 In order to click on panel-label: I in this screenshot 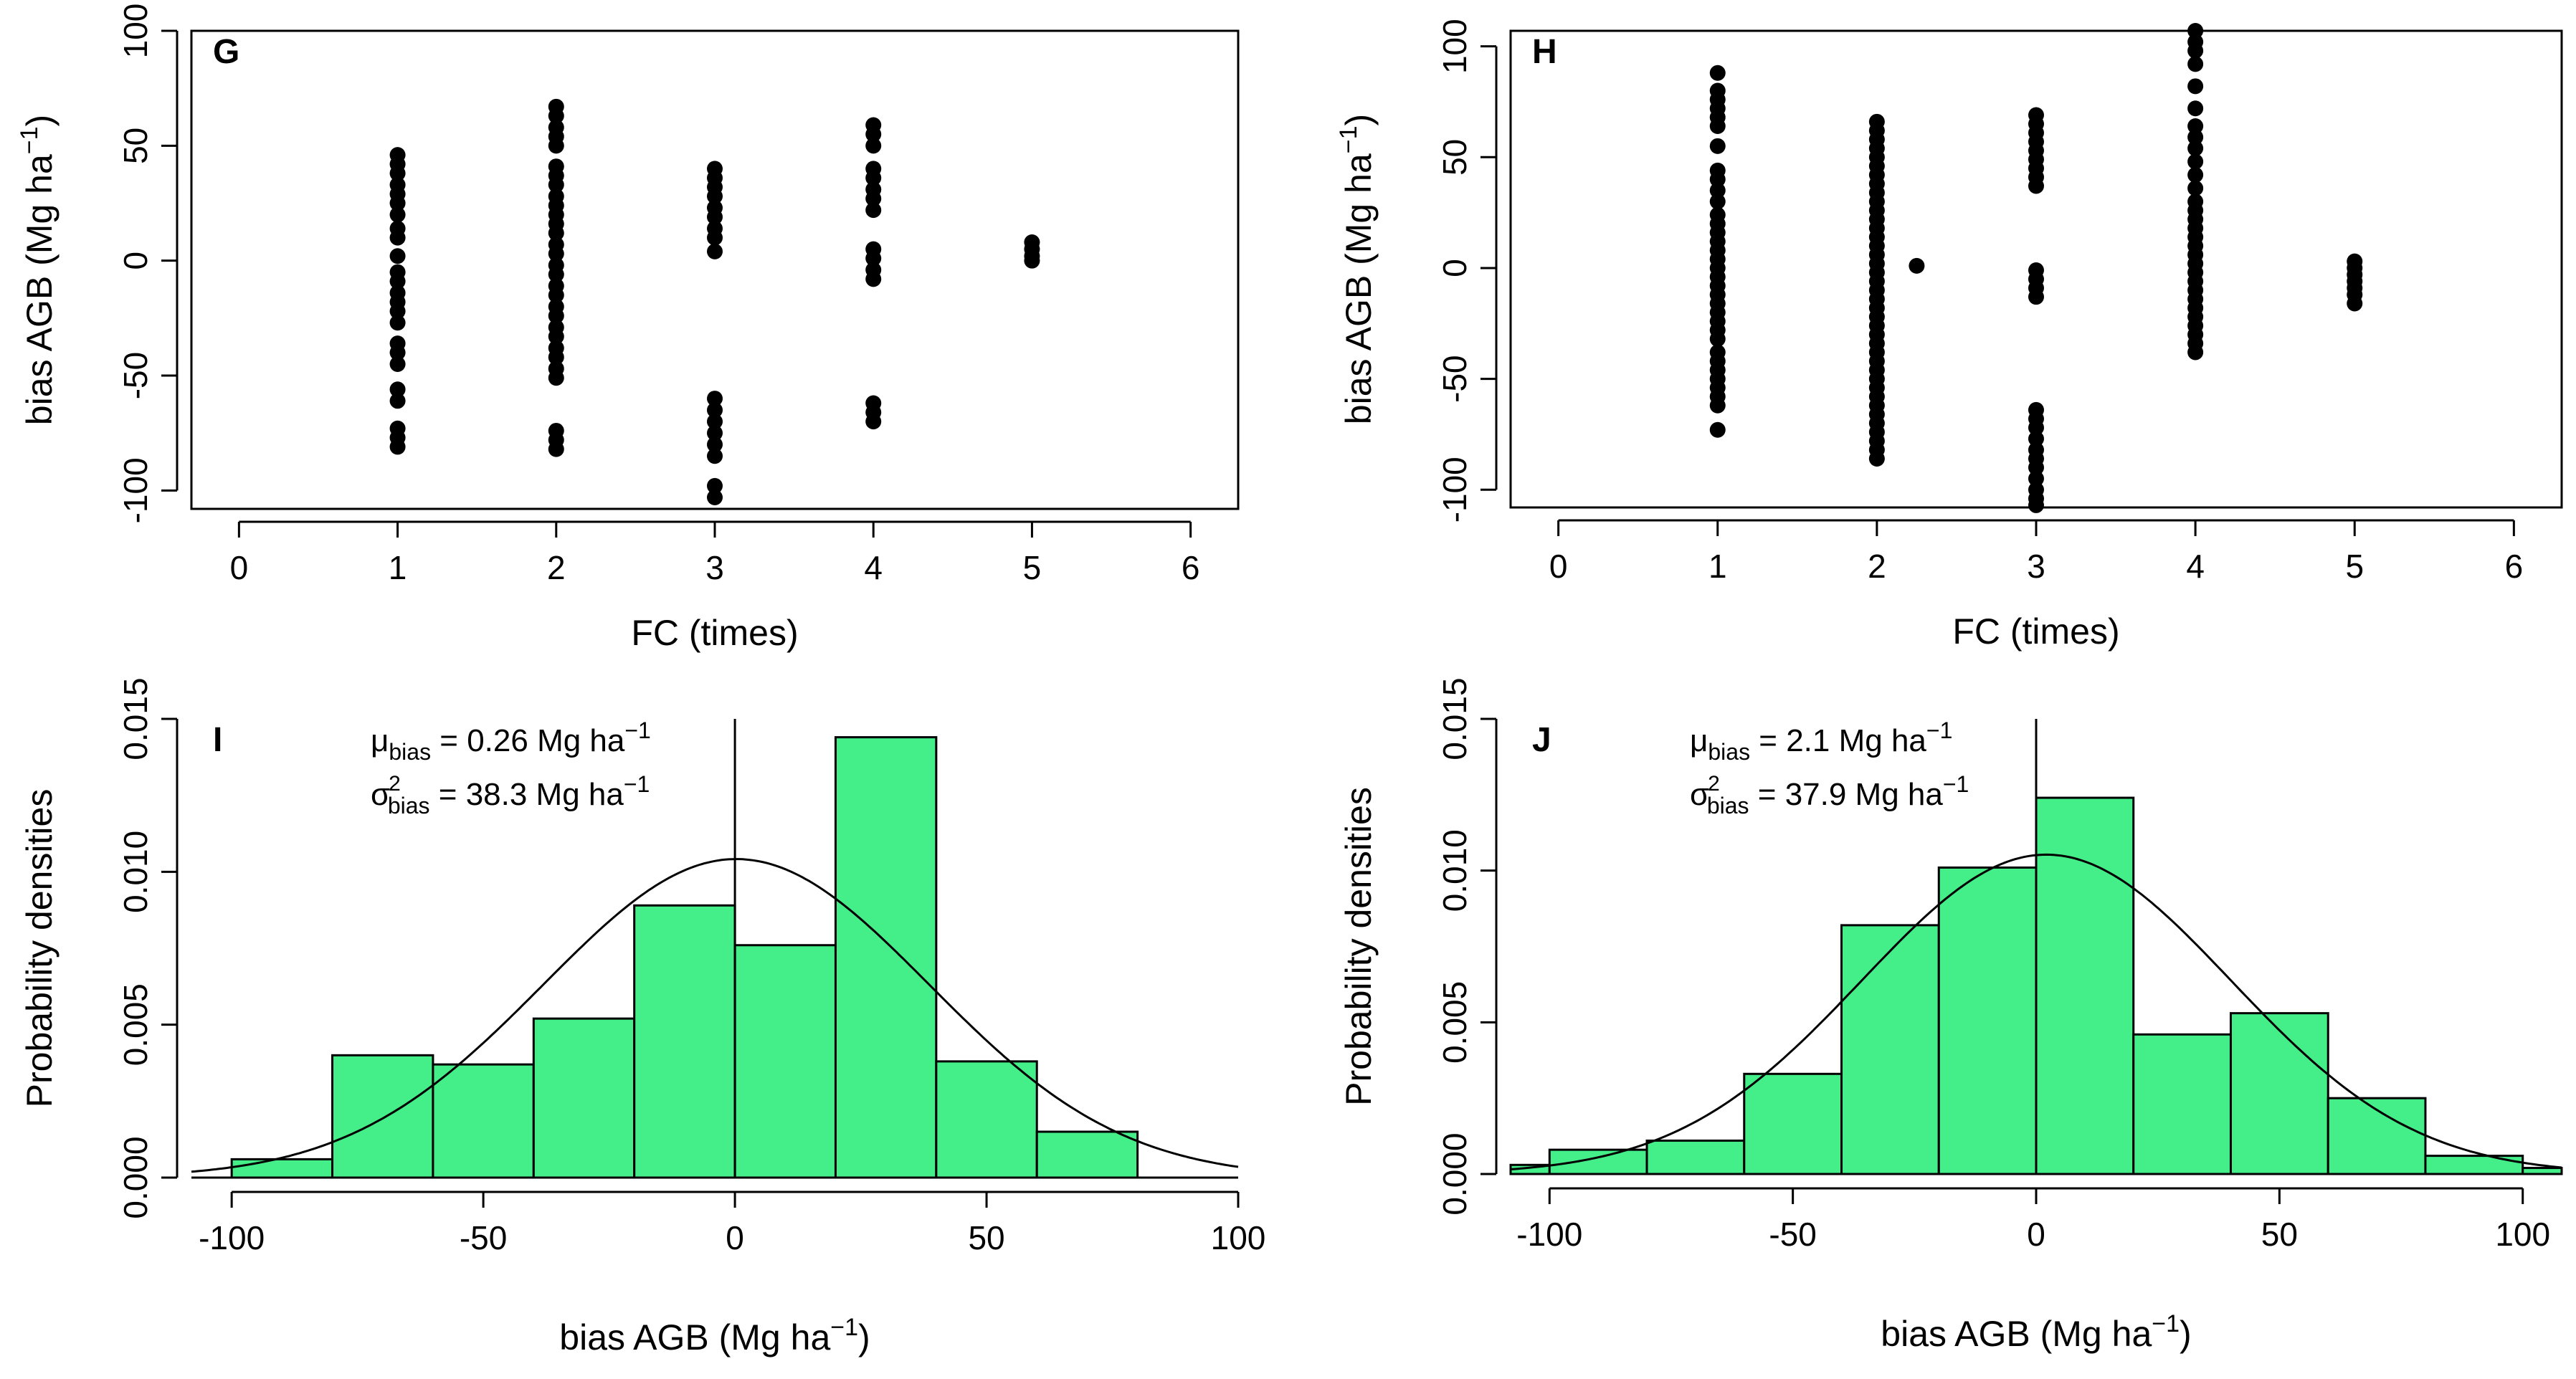, I will do `click(217, 740)`.